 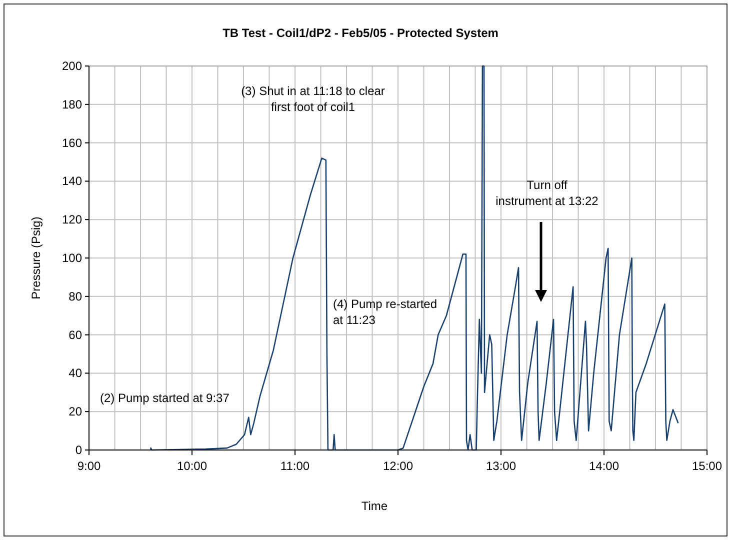 I want to click on annotation: (3) Shut in at 11:18 to clear first foot of coil1, so click(x=313, y=99).